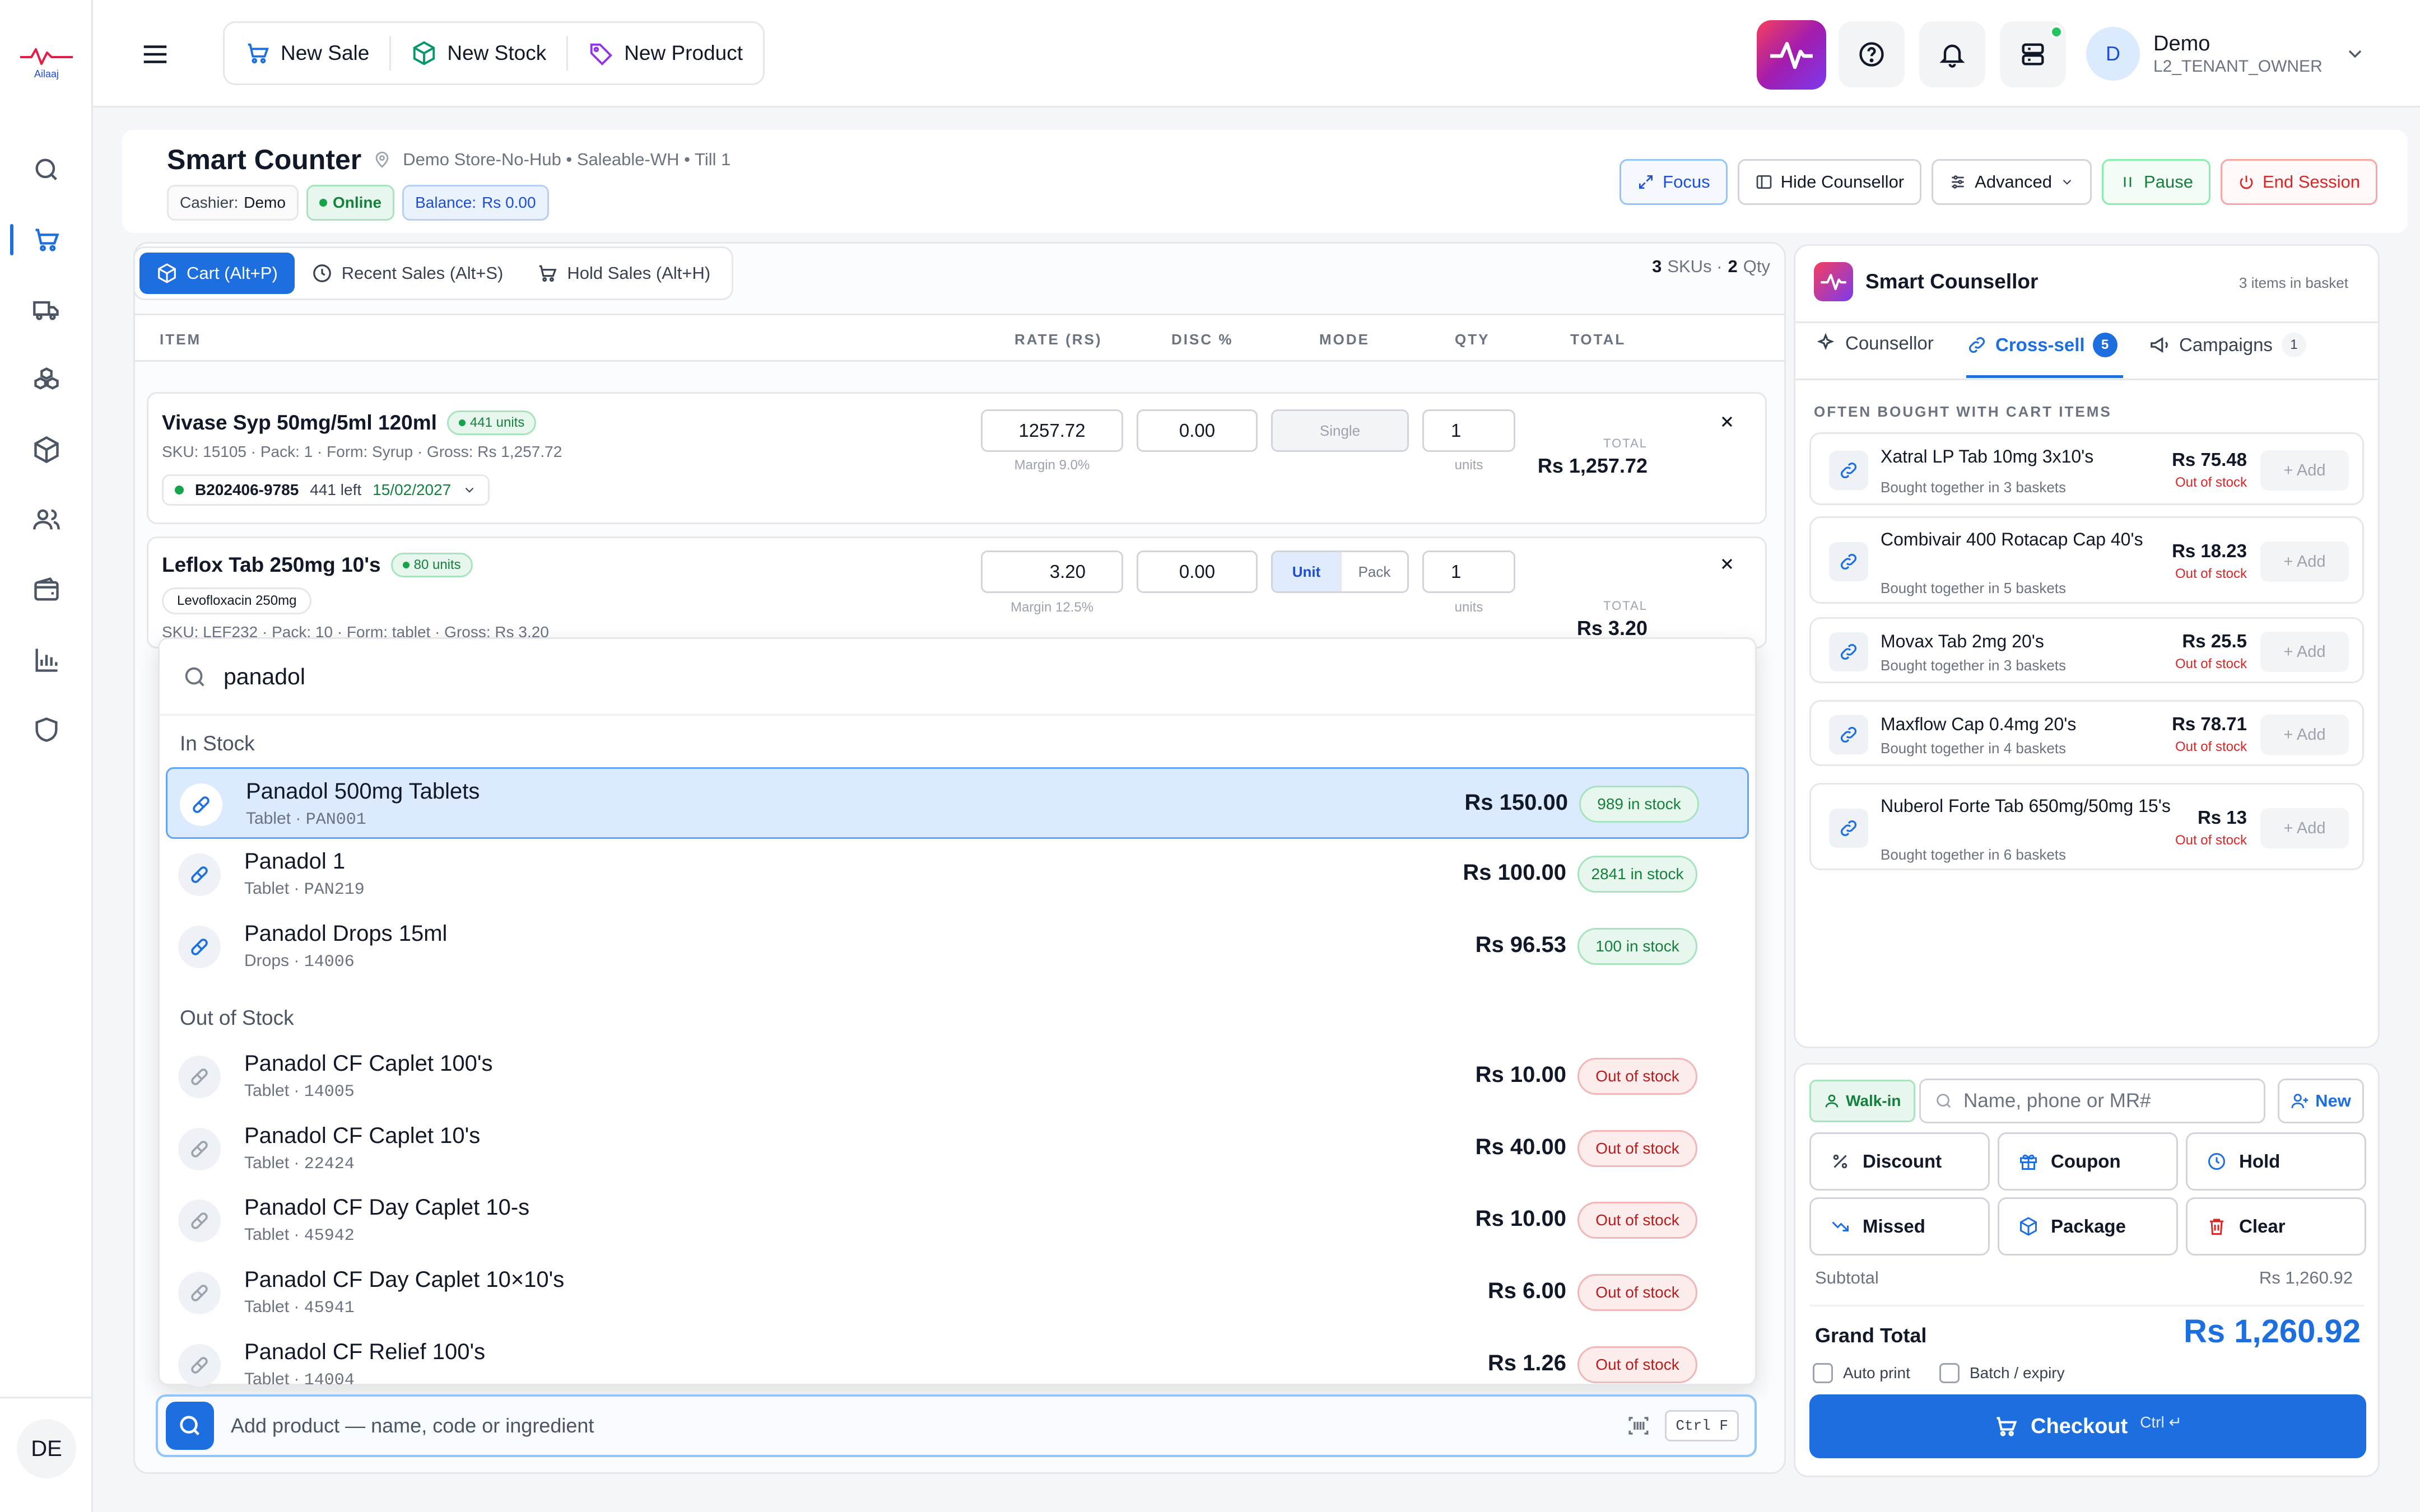 The image size is (2420, 1512). What do you see at coordinates (382, 160) in the screenshot?
I see `location-pin-icon` at bounding box center [382, 160].